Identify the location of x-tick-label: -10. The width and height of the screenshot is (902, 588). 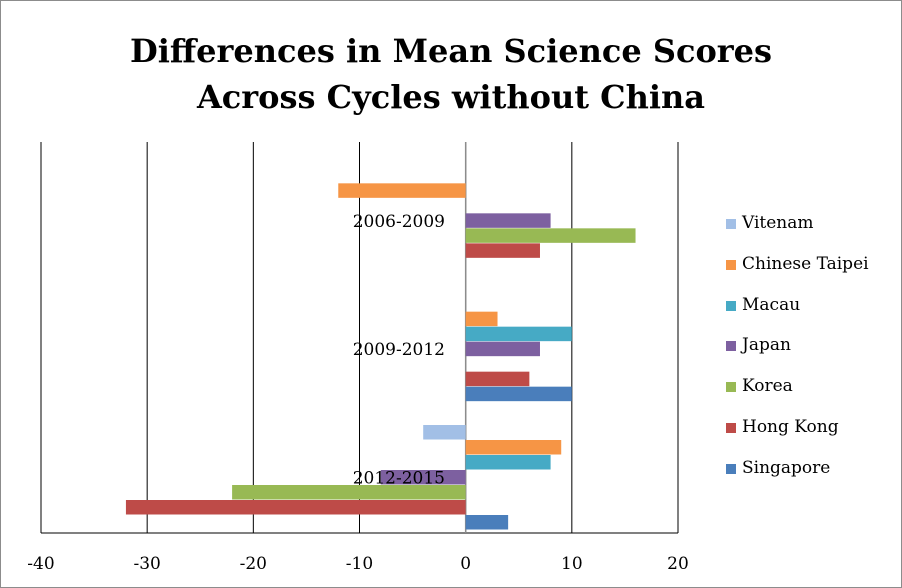
(359, 564).